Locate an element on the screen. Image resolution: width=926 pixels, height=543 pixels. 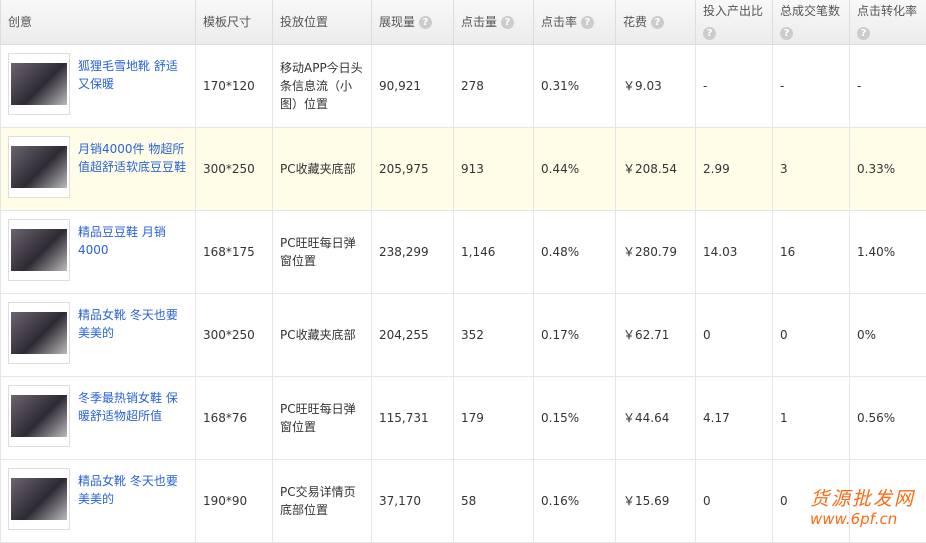
cell-roi: 14.03 is located at coordinates (734, 252).